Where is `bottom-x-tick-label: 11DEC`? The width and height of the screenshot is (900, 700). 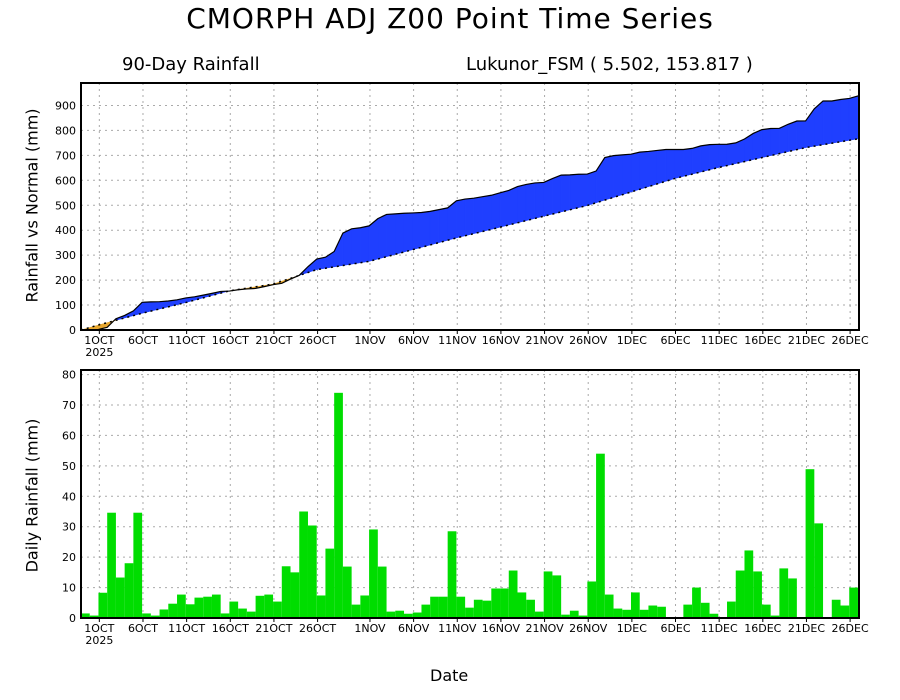 bottom-x-tick-label: 11DEC is located at coordinates (719, 628).